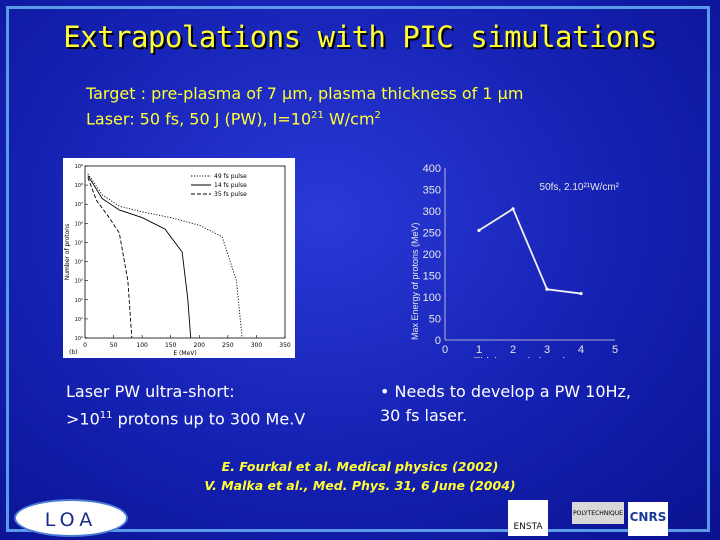 The image size is (720, 540). I want to click on legend-entry: 14 fs pulse, so click(230, 185).